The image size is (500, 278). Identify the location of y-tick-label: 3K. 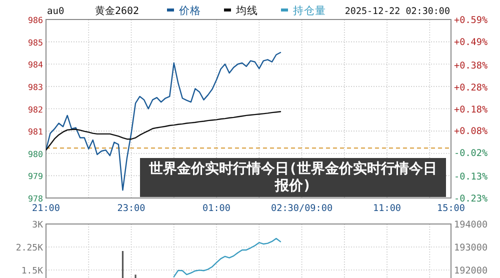
(38, 225).